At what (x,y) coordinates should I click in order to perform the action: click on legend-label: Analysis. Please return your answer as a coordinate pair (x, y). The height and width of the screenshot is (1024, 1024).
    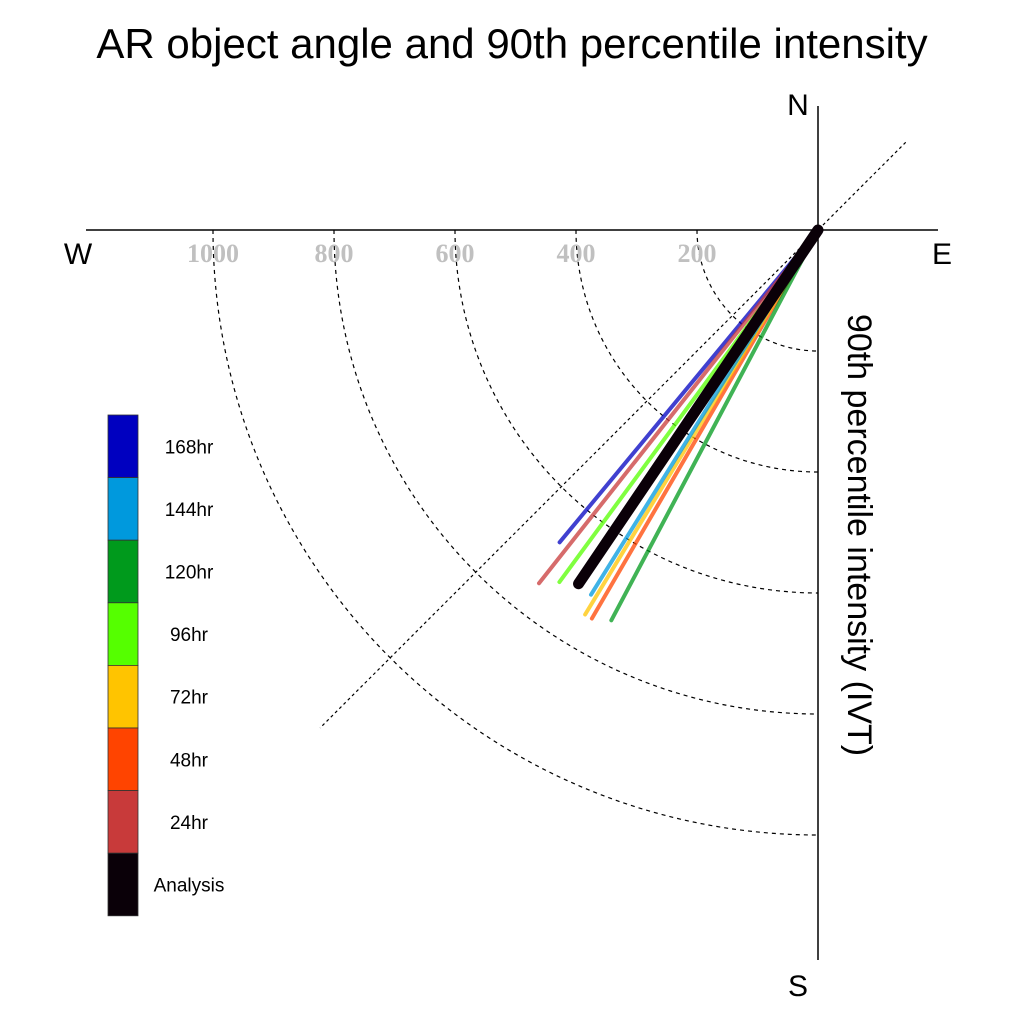
    Looking at the image, I should click on (189, 886).